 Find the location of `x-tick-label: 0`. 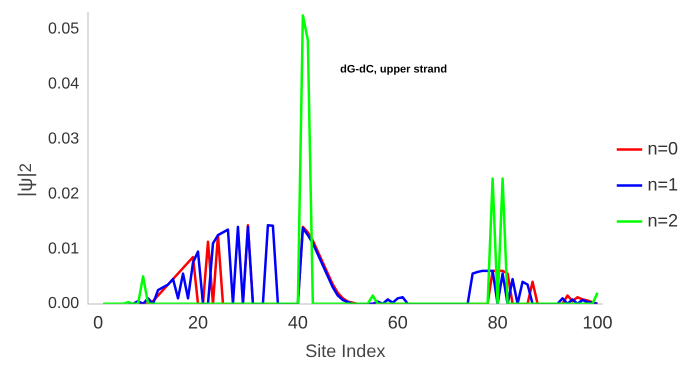

x-tick-label: 0 is located at coordinates (98, 322).